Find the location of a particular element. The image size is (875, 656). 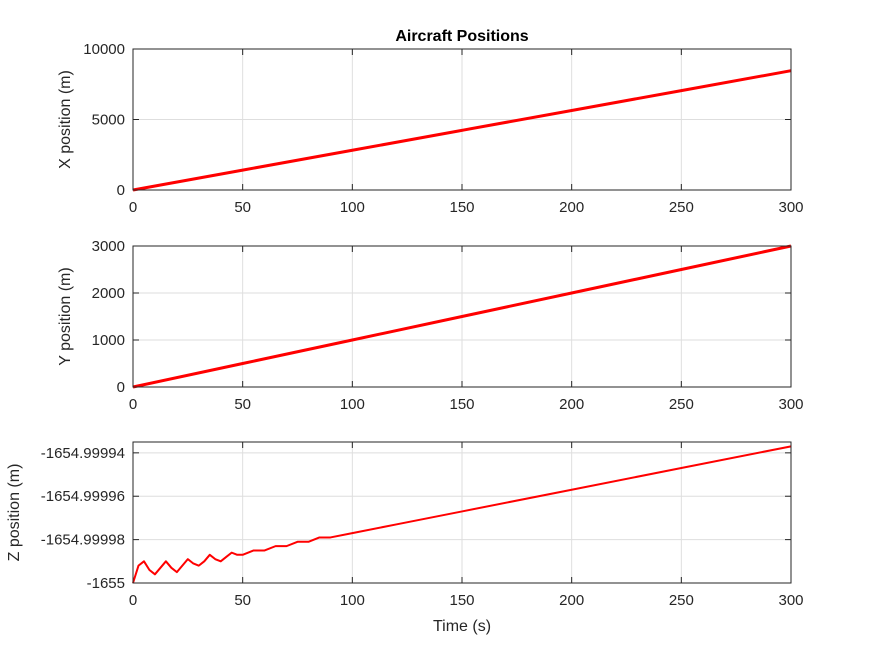

x-axis-label: Time (s) is located at coordinates (462, 626).